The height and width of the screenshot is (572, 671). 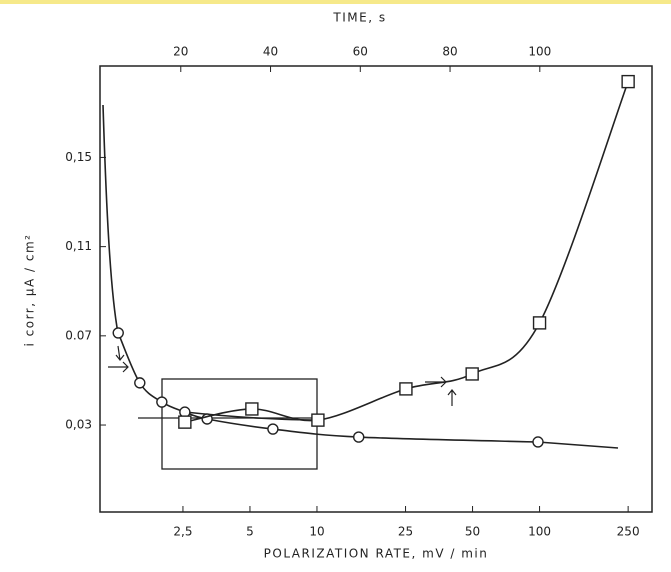 What do you see at coordinates (335, 2) in the screenshot?
I see `top-edge` at bounding box center [335, 2].